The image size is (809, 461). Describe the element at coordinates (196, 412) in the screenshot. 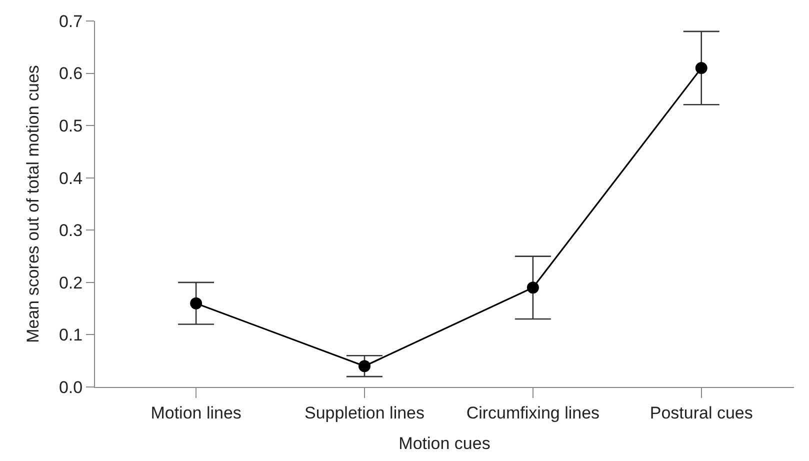

I see `x-tick-label: Motion lines` at that location.